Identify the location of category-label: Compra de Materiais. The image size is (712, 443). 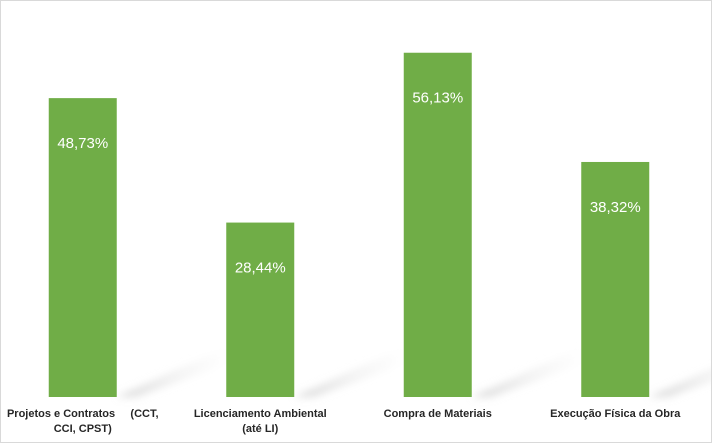
(438, 414).